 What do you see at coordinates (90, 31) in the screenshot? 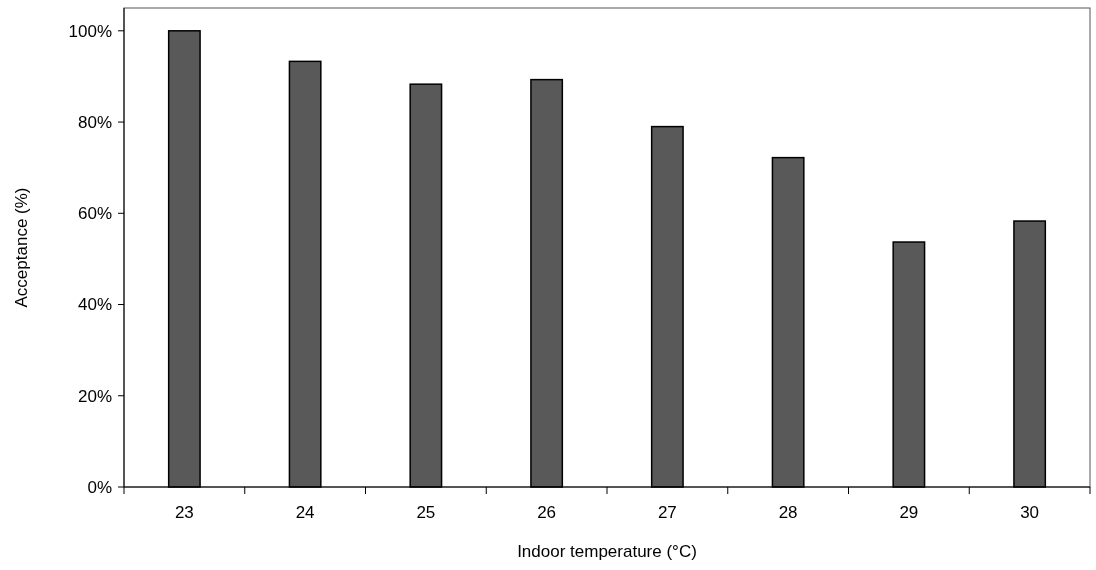
I see `y-tick-label: 100%` at bounding box center [90, 31].